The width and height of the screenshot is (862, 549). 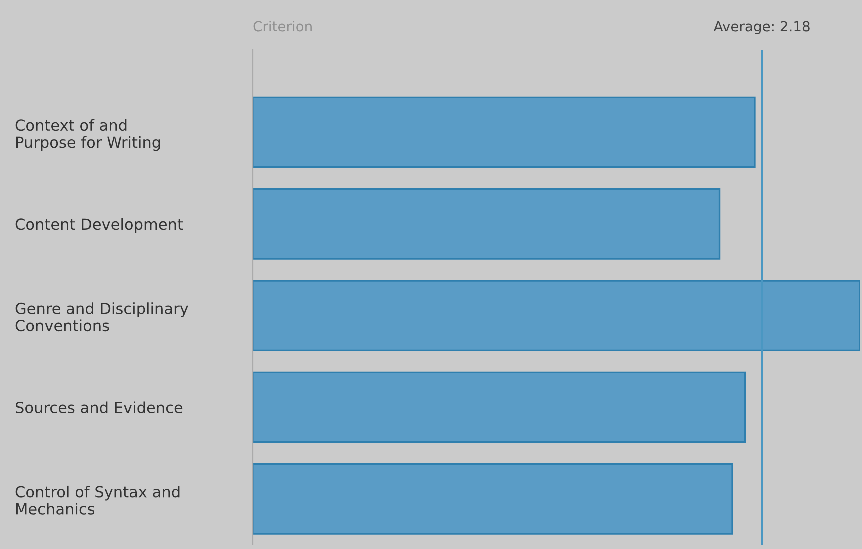 What do you see at coordinates (762, 27) in the screenshot?
I see `text: Average: 2.18` at bounding box center [762, 27].